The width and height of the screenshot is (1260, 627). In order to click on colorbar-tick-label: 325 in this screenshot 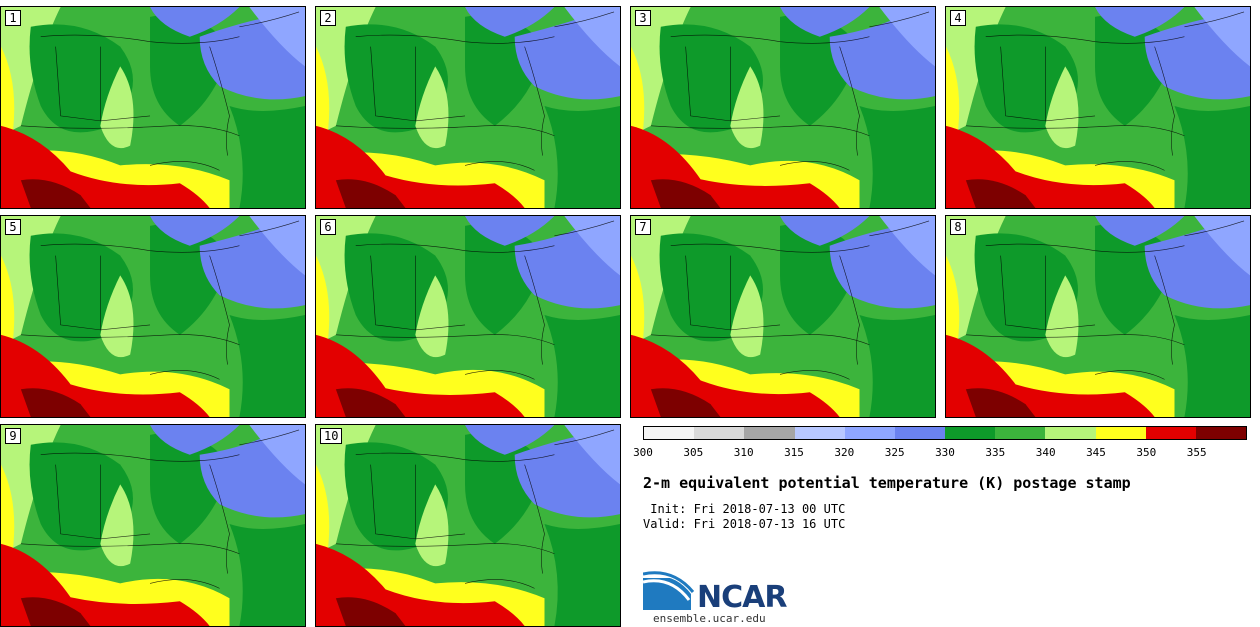, I will do `click(894, 452)`.